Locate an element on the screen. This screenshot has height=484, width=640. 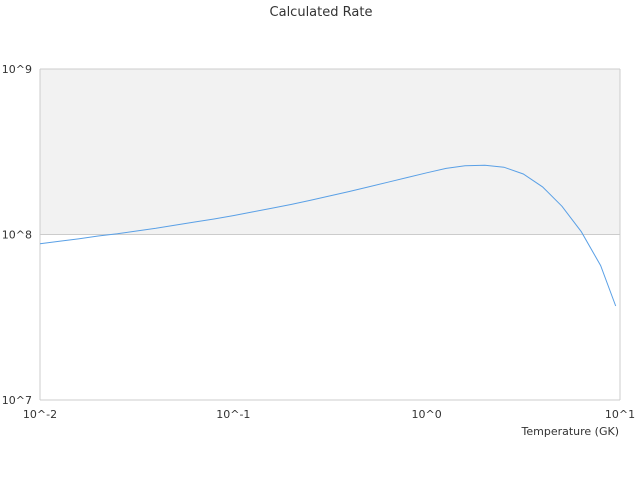
chart-title: Calculated Rate is located at coordinates (321, 12).